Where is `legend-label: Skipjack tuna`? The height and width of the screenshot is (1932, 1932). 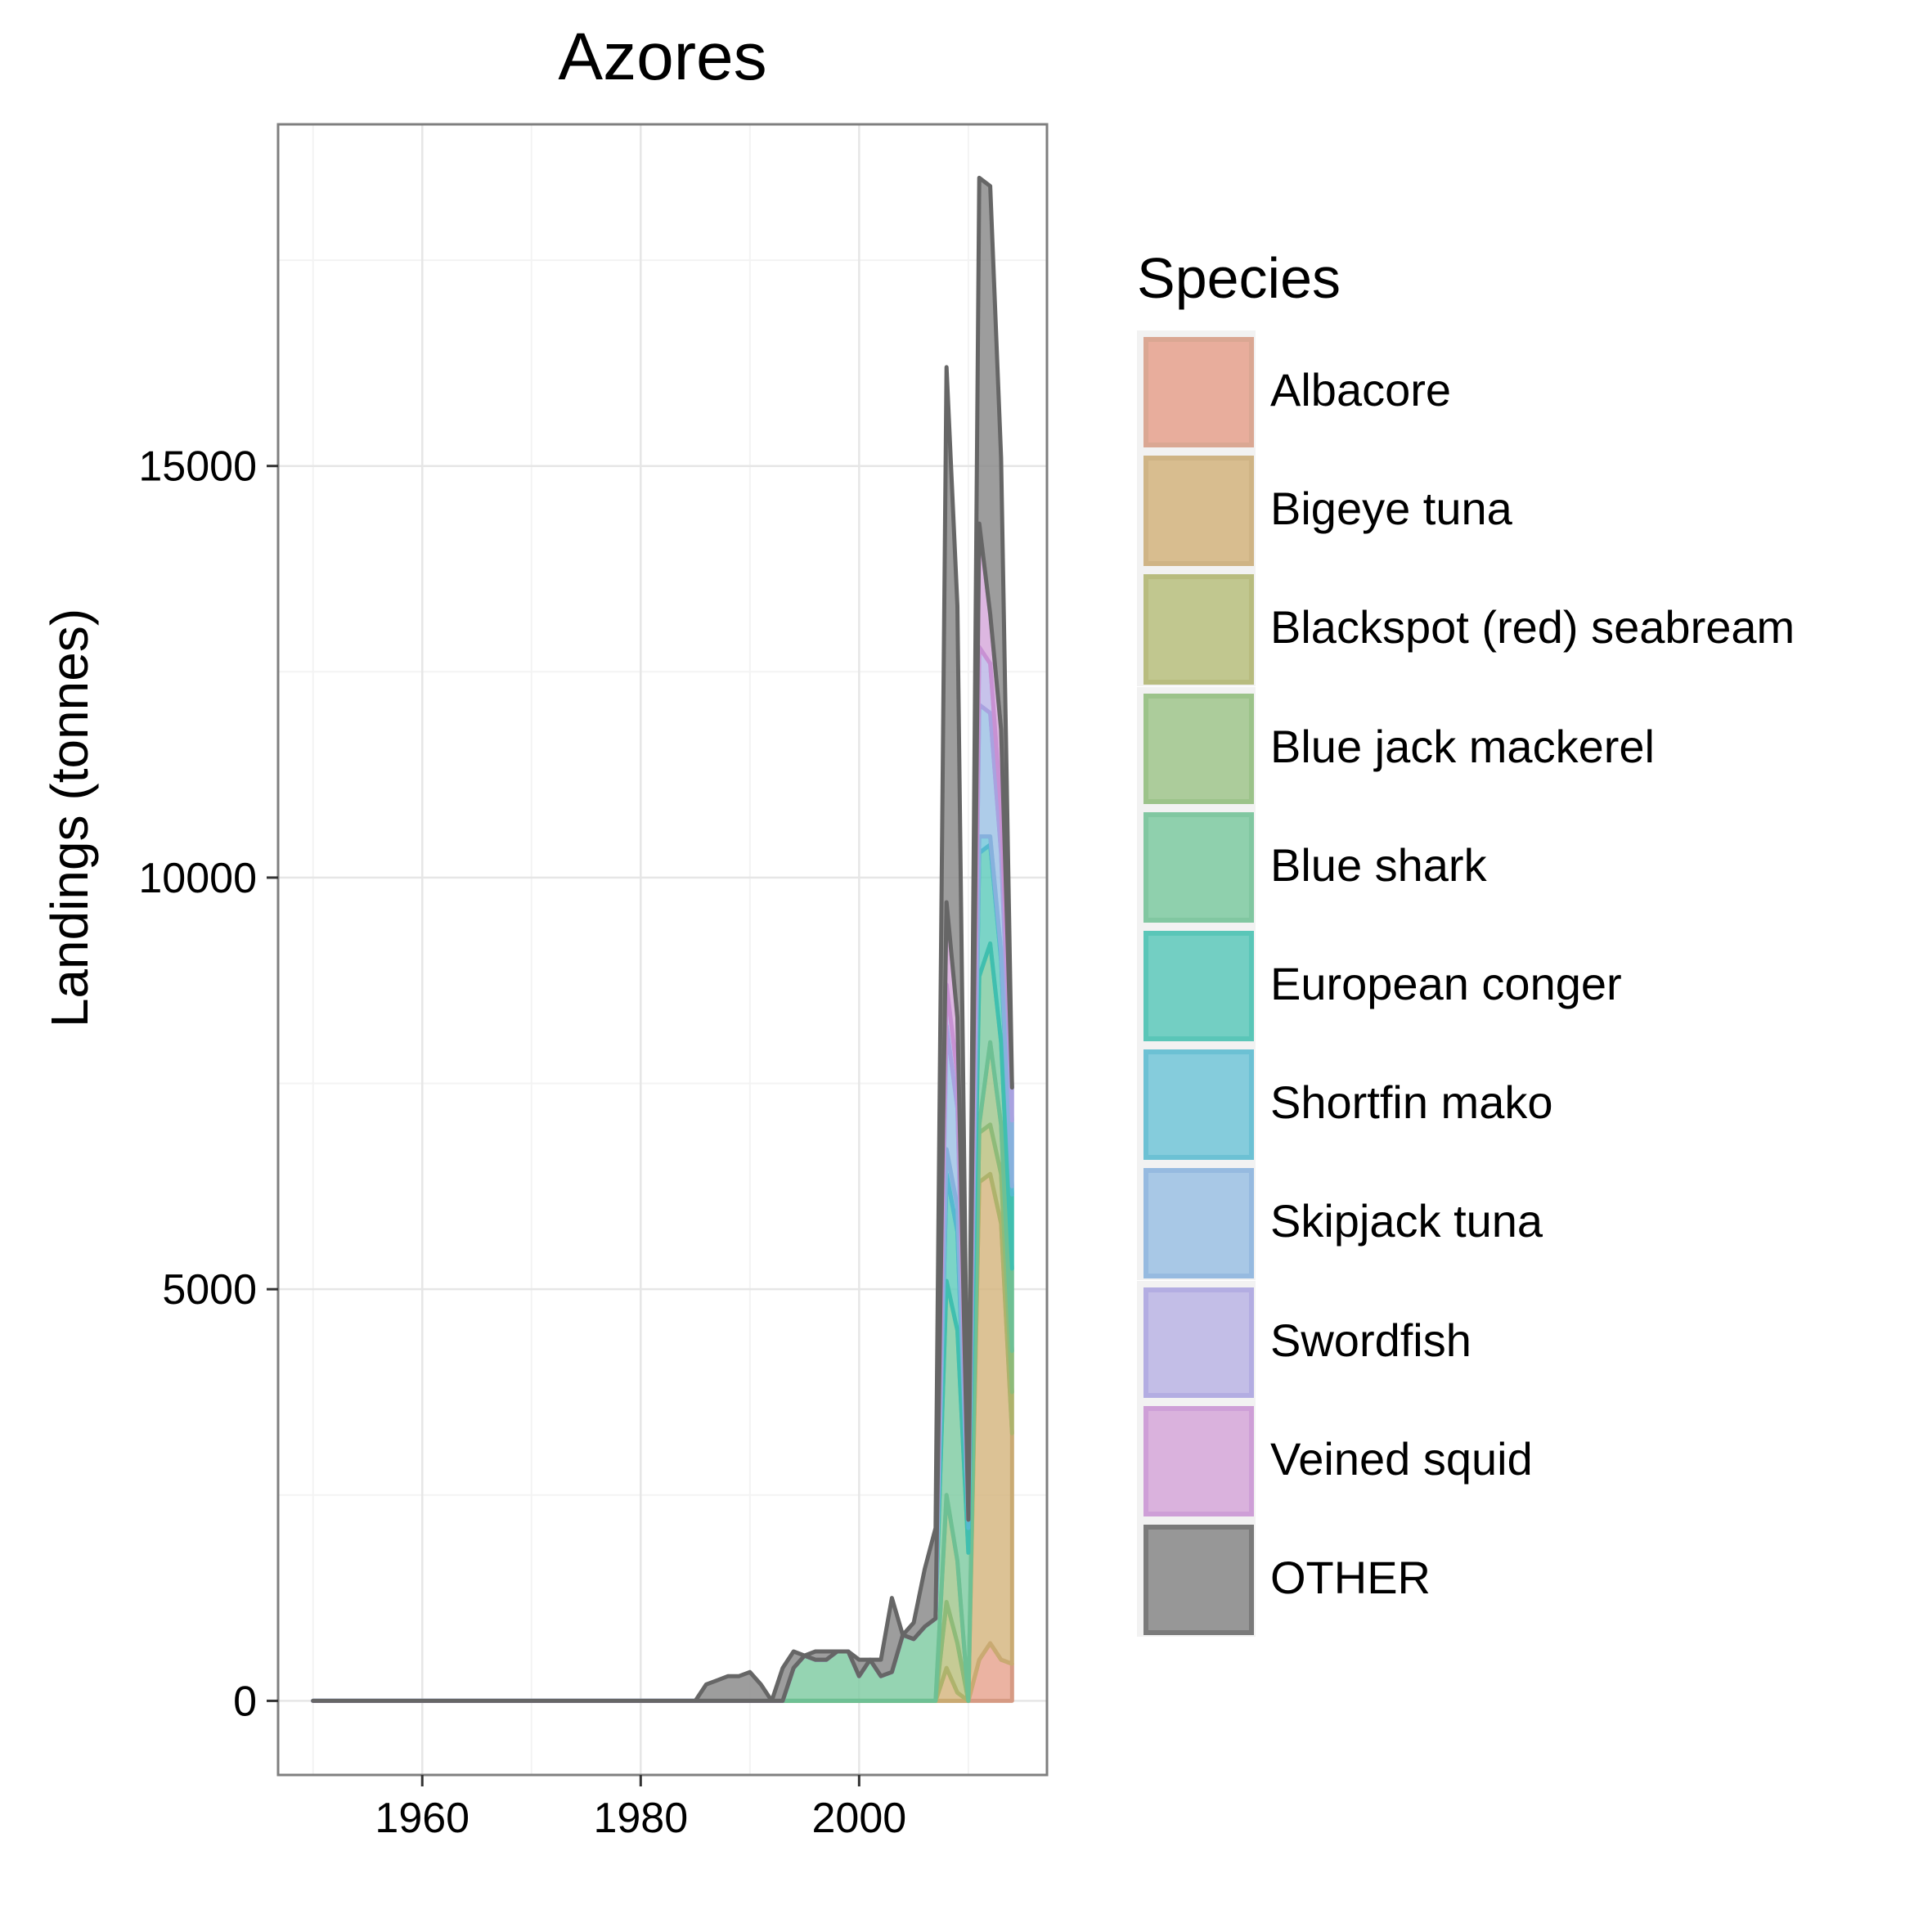 legend-label: Skipjack tuna is located at coordinates (1407, 1221).